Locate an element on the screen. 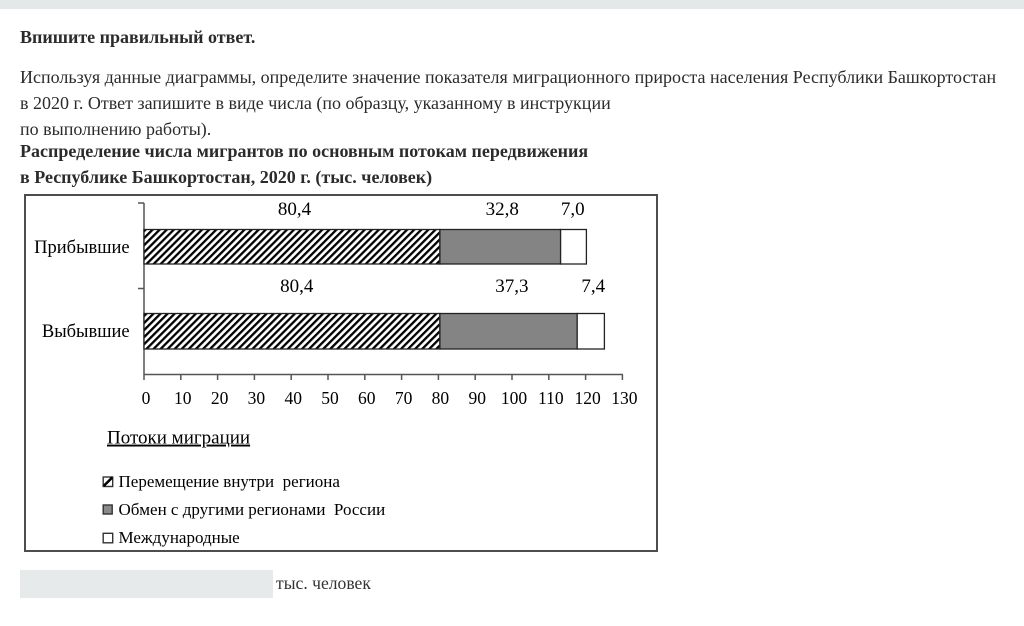  svg-text: 40 is located at coordinates (293, 398).